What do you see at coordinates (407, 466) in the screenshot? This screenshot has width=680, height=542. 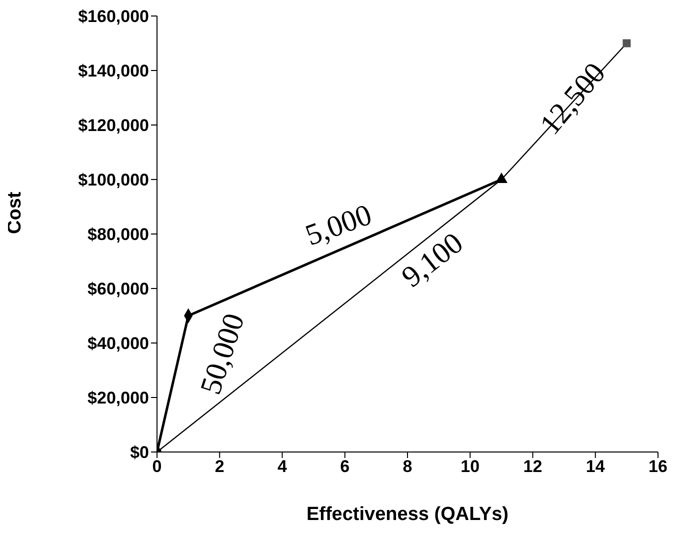 I see `x-tick-label: 8` at bounding box center [407, 466].